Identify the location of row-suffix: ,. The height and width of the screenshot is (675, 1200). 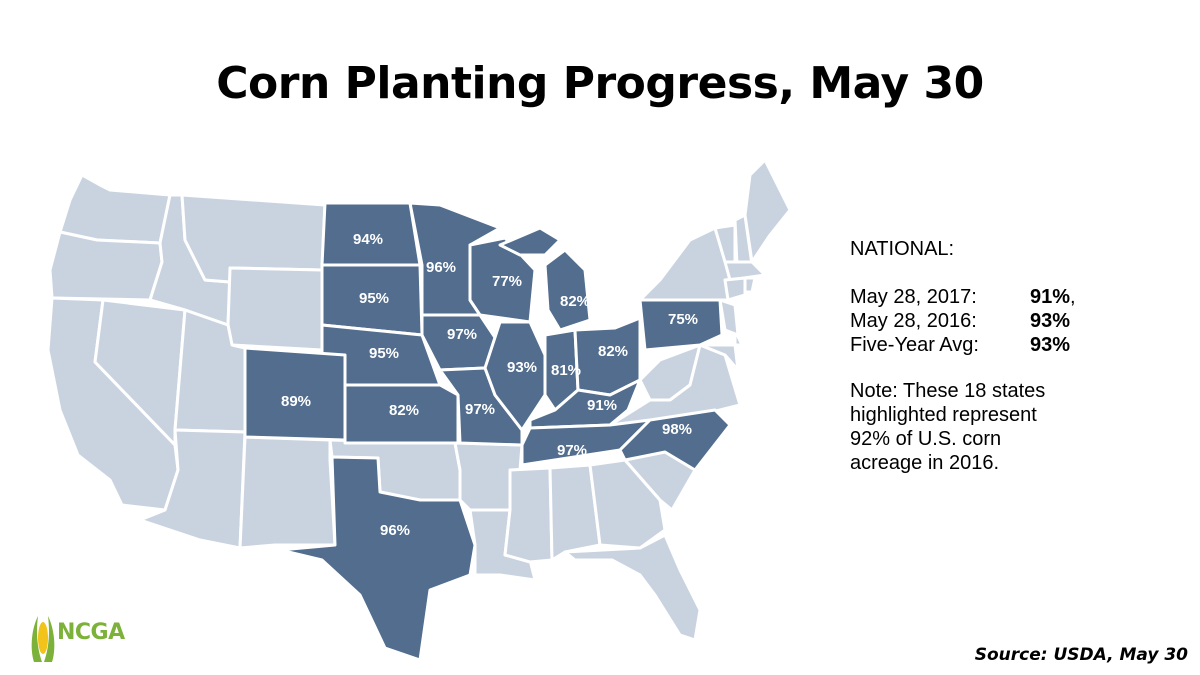
(1073, 297).